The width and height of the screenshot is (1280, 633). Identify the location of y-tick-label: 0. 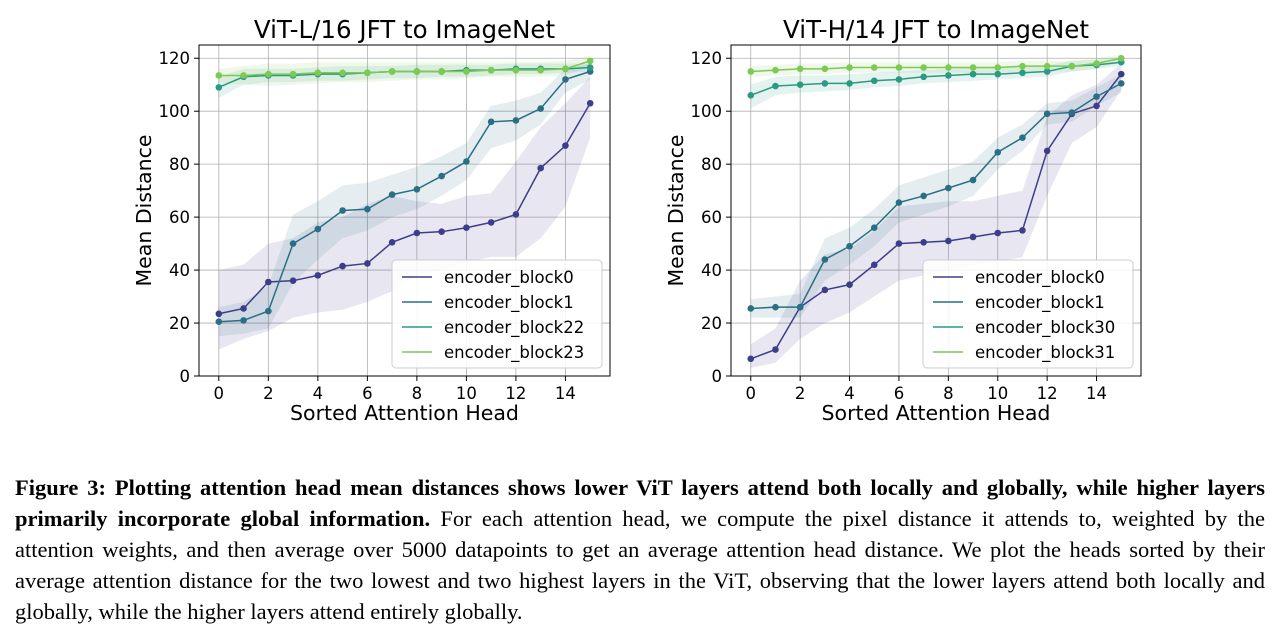
(185, 376).